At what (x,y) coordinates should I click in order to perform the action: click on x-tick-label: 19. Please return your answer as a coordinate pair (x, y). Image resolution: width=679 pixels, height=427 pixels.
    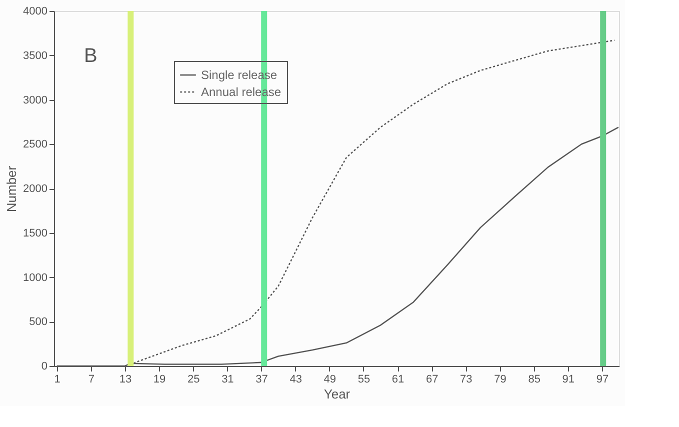
    Looking at the image, I should click on (159, 380).